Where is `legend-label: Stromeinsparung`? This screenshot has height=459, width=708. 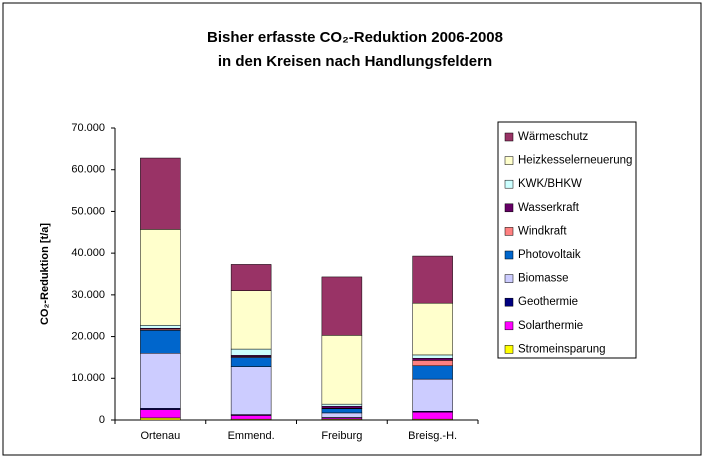
legend-label: Stromeinsparung is located at coordinates (562, 349).